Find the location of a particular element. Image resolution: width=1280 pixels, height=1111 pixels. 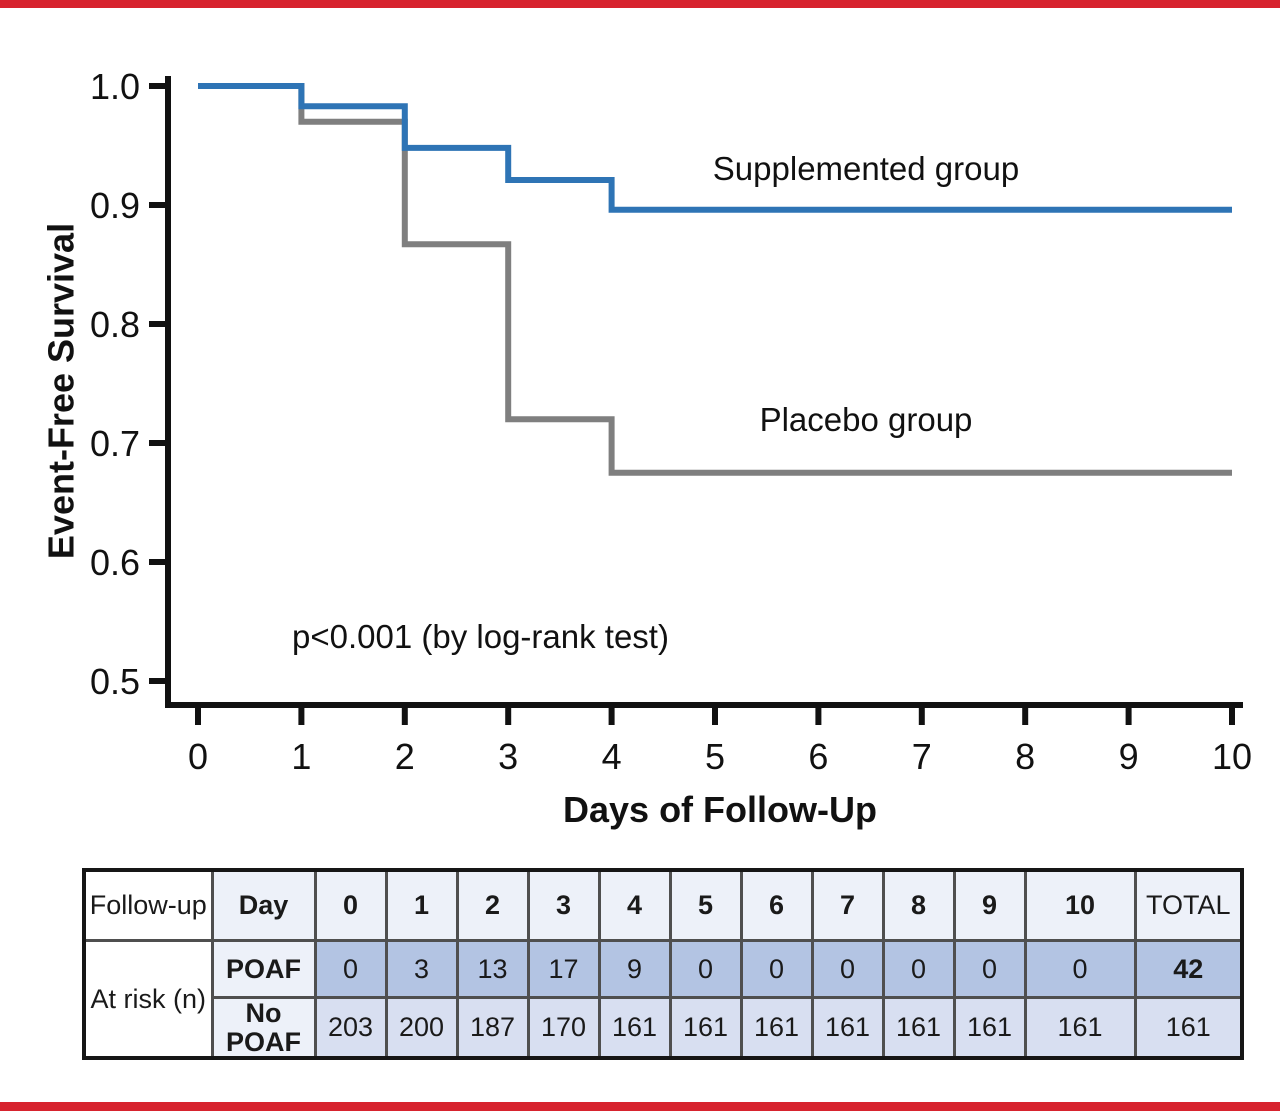

risk-table-nopoaf-value: 187 is located at coordinates (492, 1028).